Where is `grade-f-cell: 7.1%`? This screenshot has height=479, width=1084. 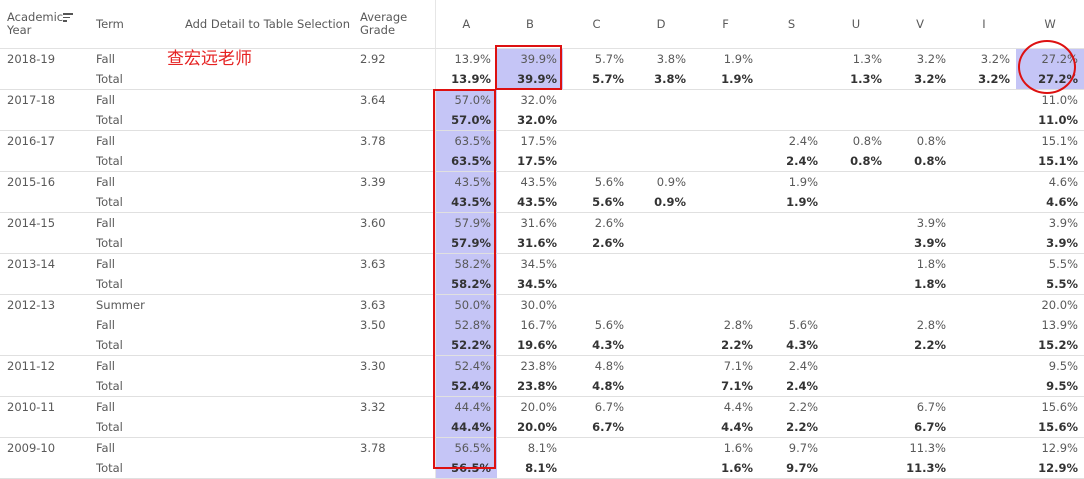
grade-f-cell: 7.1% is located at coordinates (725, 386).